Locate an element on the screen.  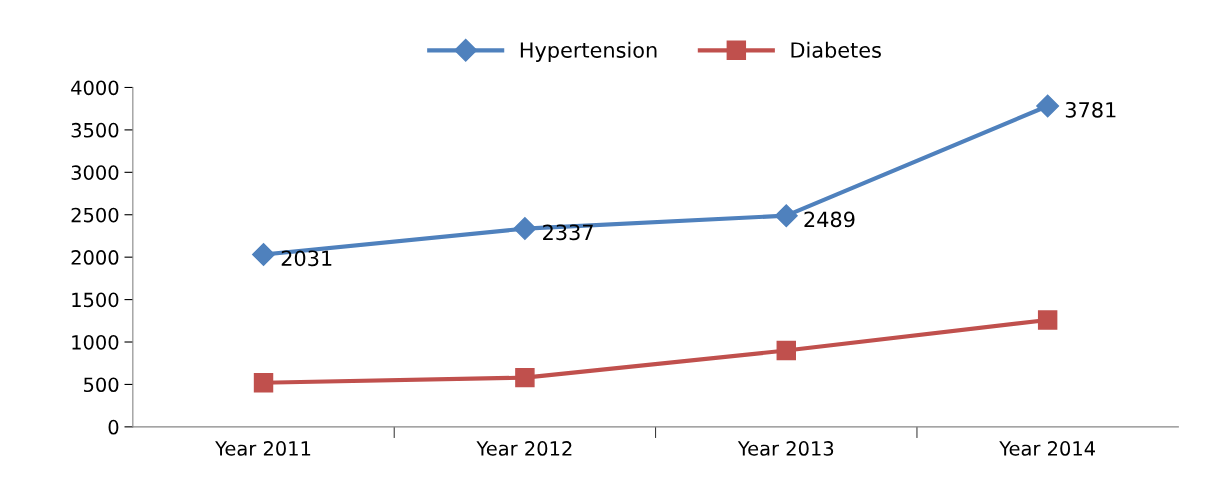
y-tick-label: 1500 is located at coordinates (95, 300).